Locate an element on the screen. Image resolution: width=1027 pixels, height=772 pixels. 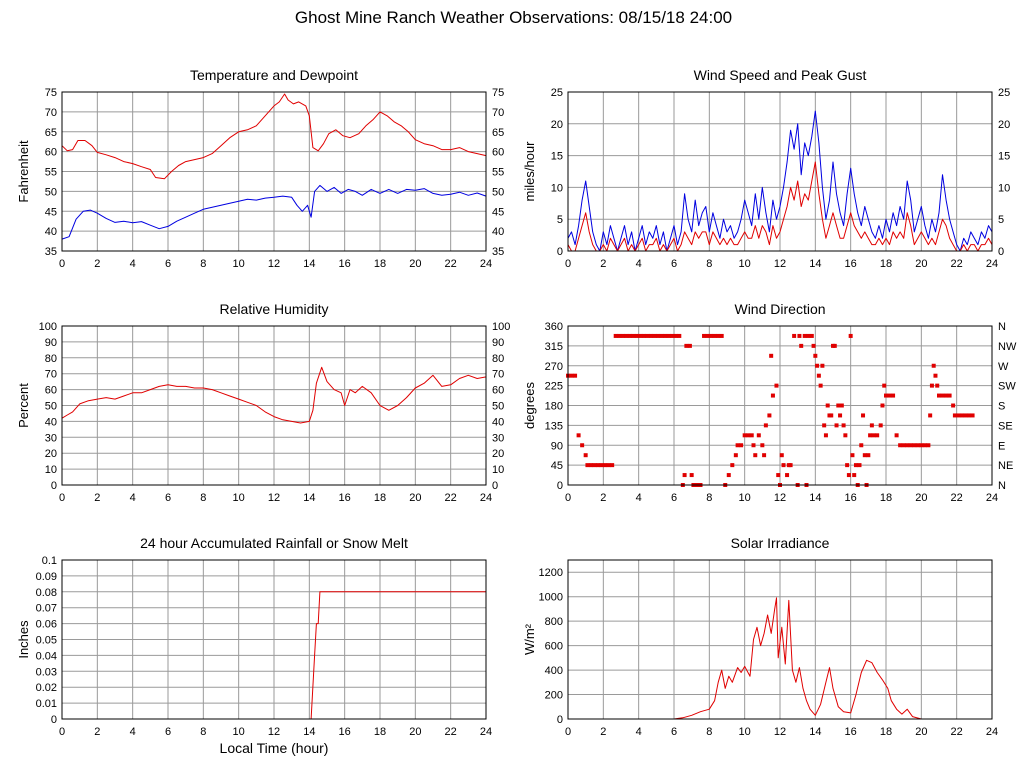
y-tick-label: 180 is located at coordinates (554, 407).